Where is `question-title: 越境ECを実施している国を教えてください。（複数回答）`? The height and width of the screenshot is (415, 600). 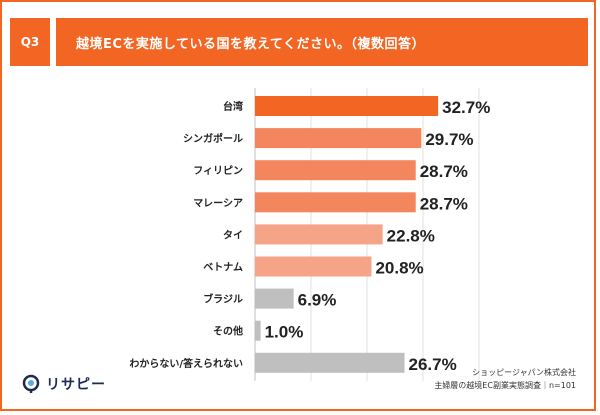 question-title: 越境ECを実施している国を教えてください。（複数回答） is located at coordinates (322, 42).